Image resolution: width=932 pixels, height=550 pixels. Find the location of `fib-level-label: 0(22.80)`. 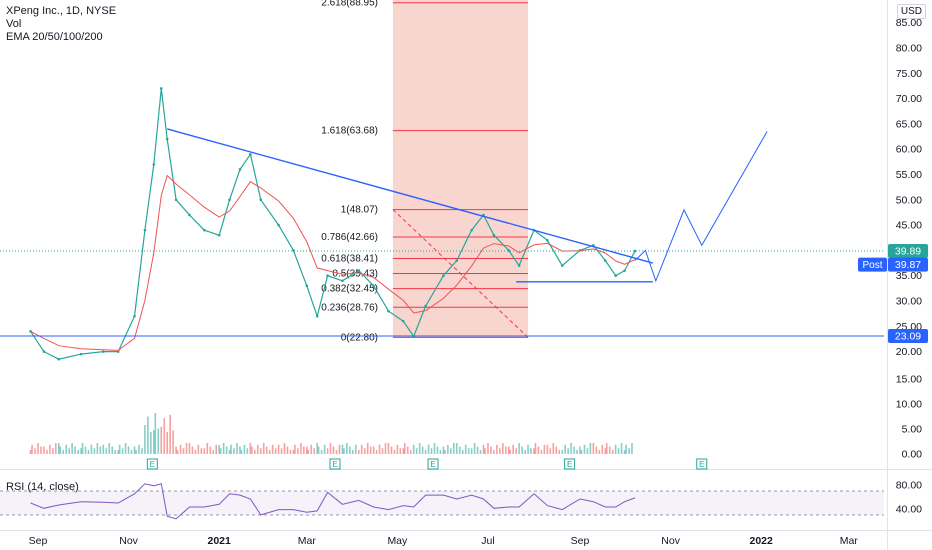

fib-level-label: 0(22.80) is located at coordinates (359, 337).